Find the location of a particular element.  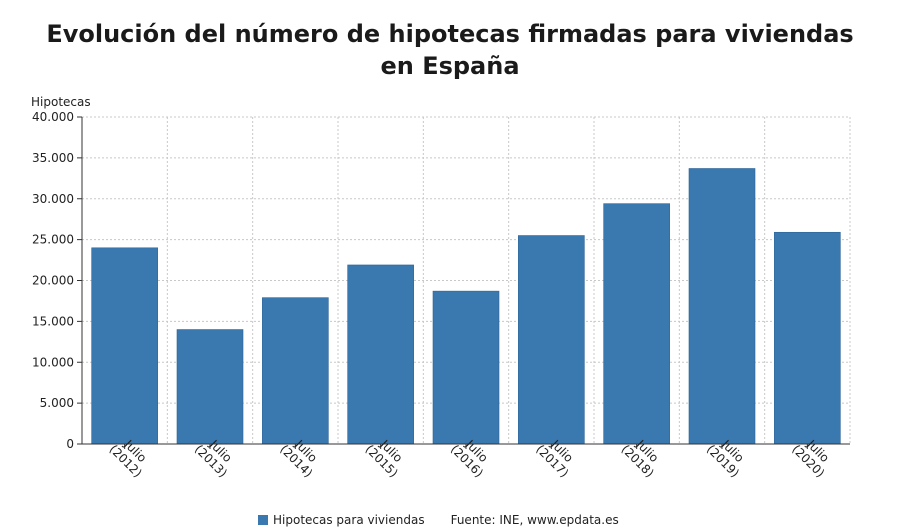

y-tick-label: 15.000 is located at coordinates (53, 321).